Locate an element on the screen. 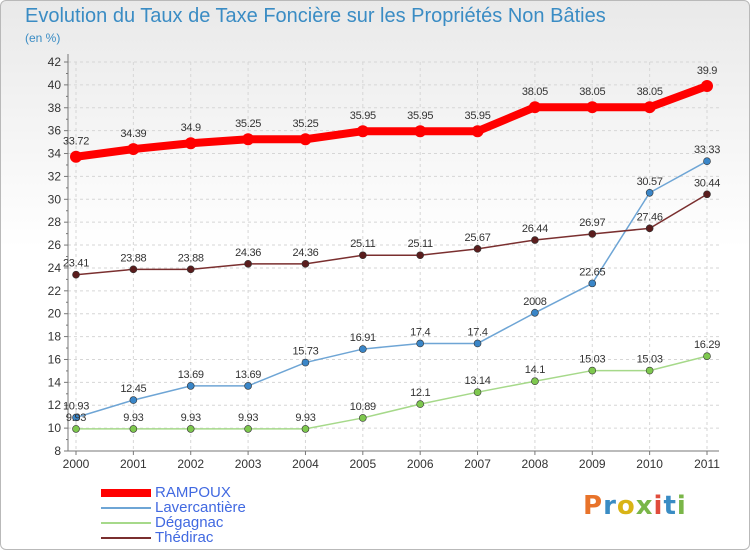 The image size is (750, 550). data-label-rampoux: 34.9 is located at coordinates (191, 128).